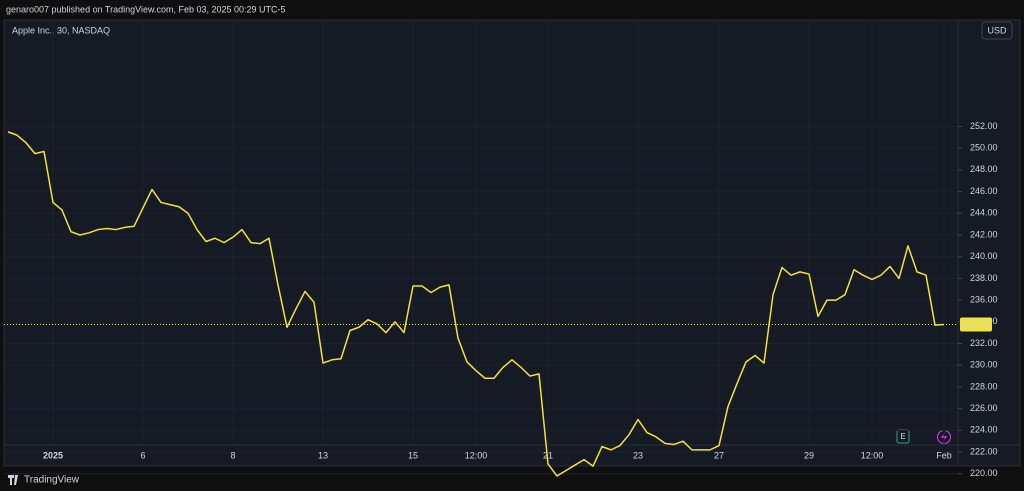  I want to click on footer: TradingView, so click(44, 480).